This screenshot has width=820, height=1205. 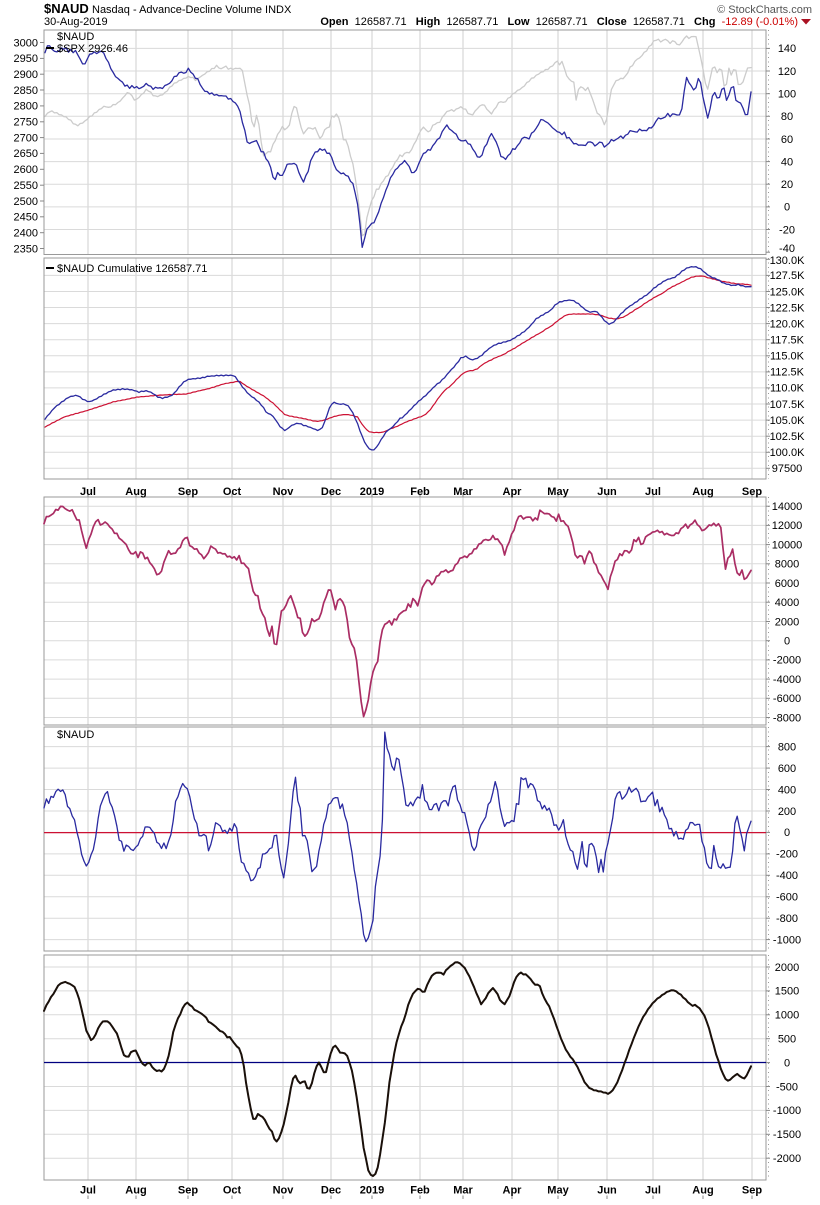 I want to click on svg-text: -800, so click(x=787, y=919).